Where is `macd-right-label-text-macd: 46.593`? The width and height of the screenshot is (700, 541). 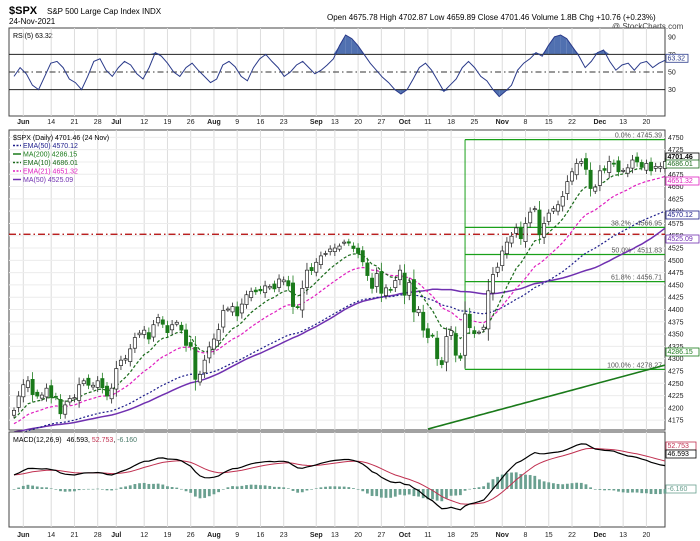 macd-right-label-text-macd: 46.593 is located at coordinates (679, 454).